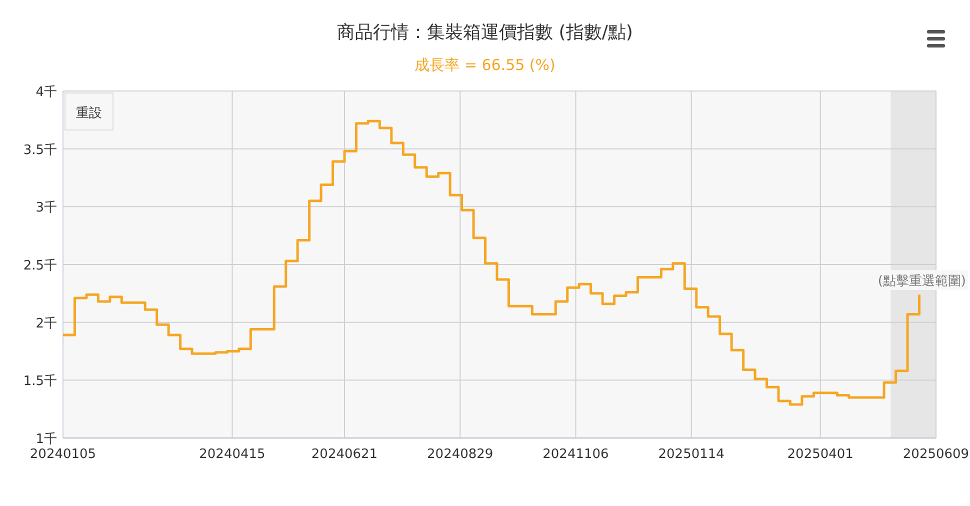 This screenshot has width=970, height=506. What do you see at coordinates (63, 454) in the screenshot?
I see `x-tick-label: 20240105` at bounding box center [63, 454].